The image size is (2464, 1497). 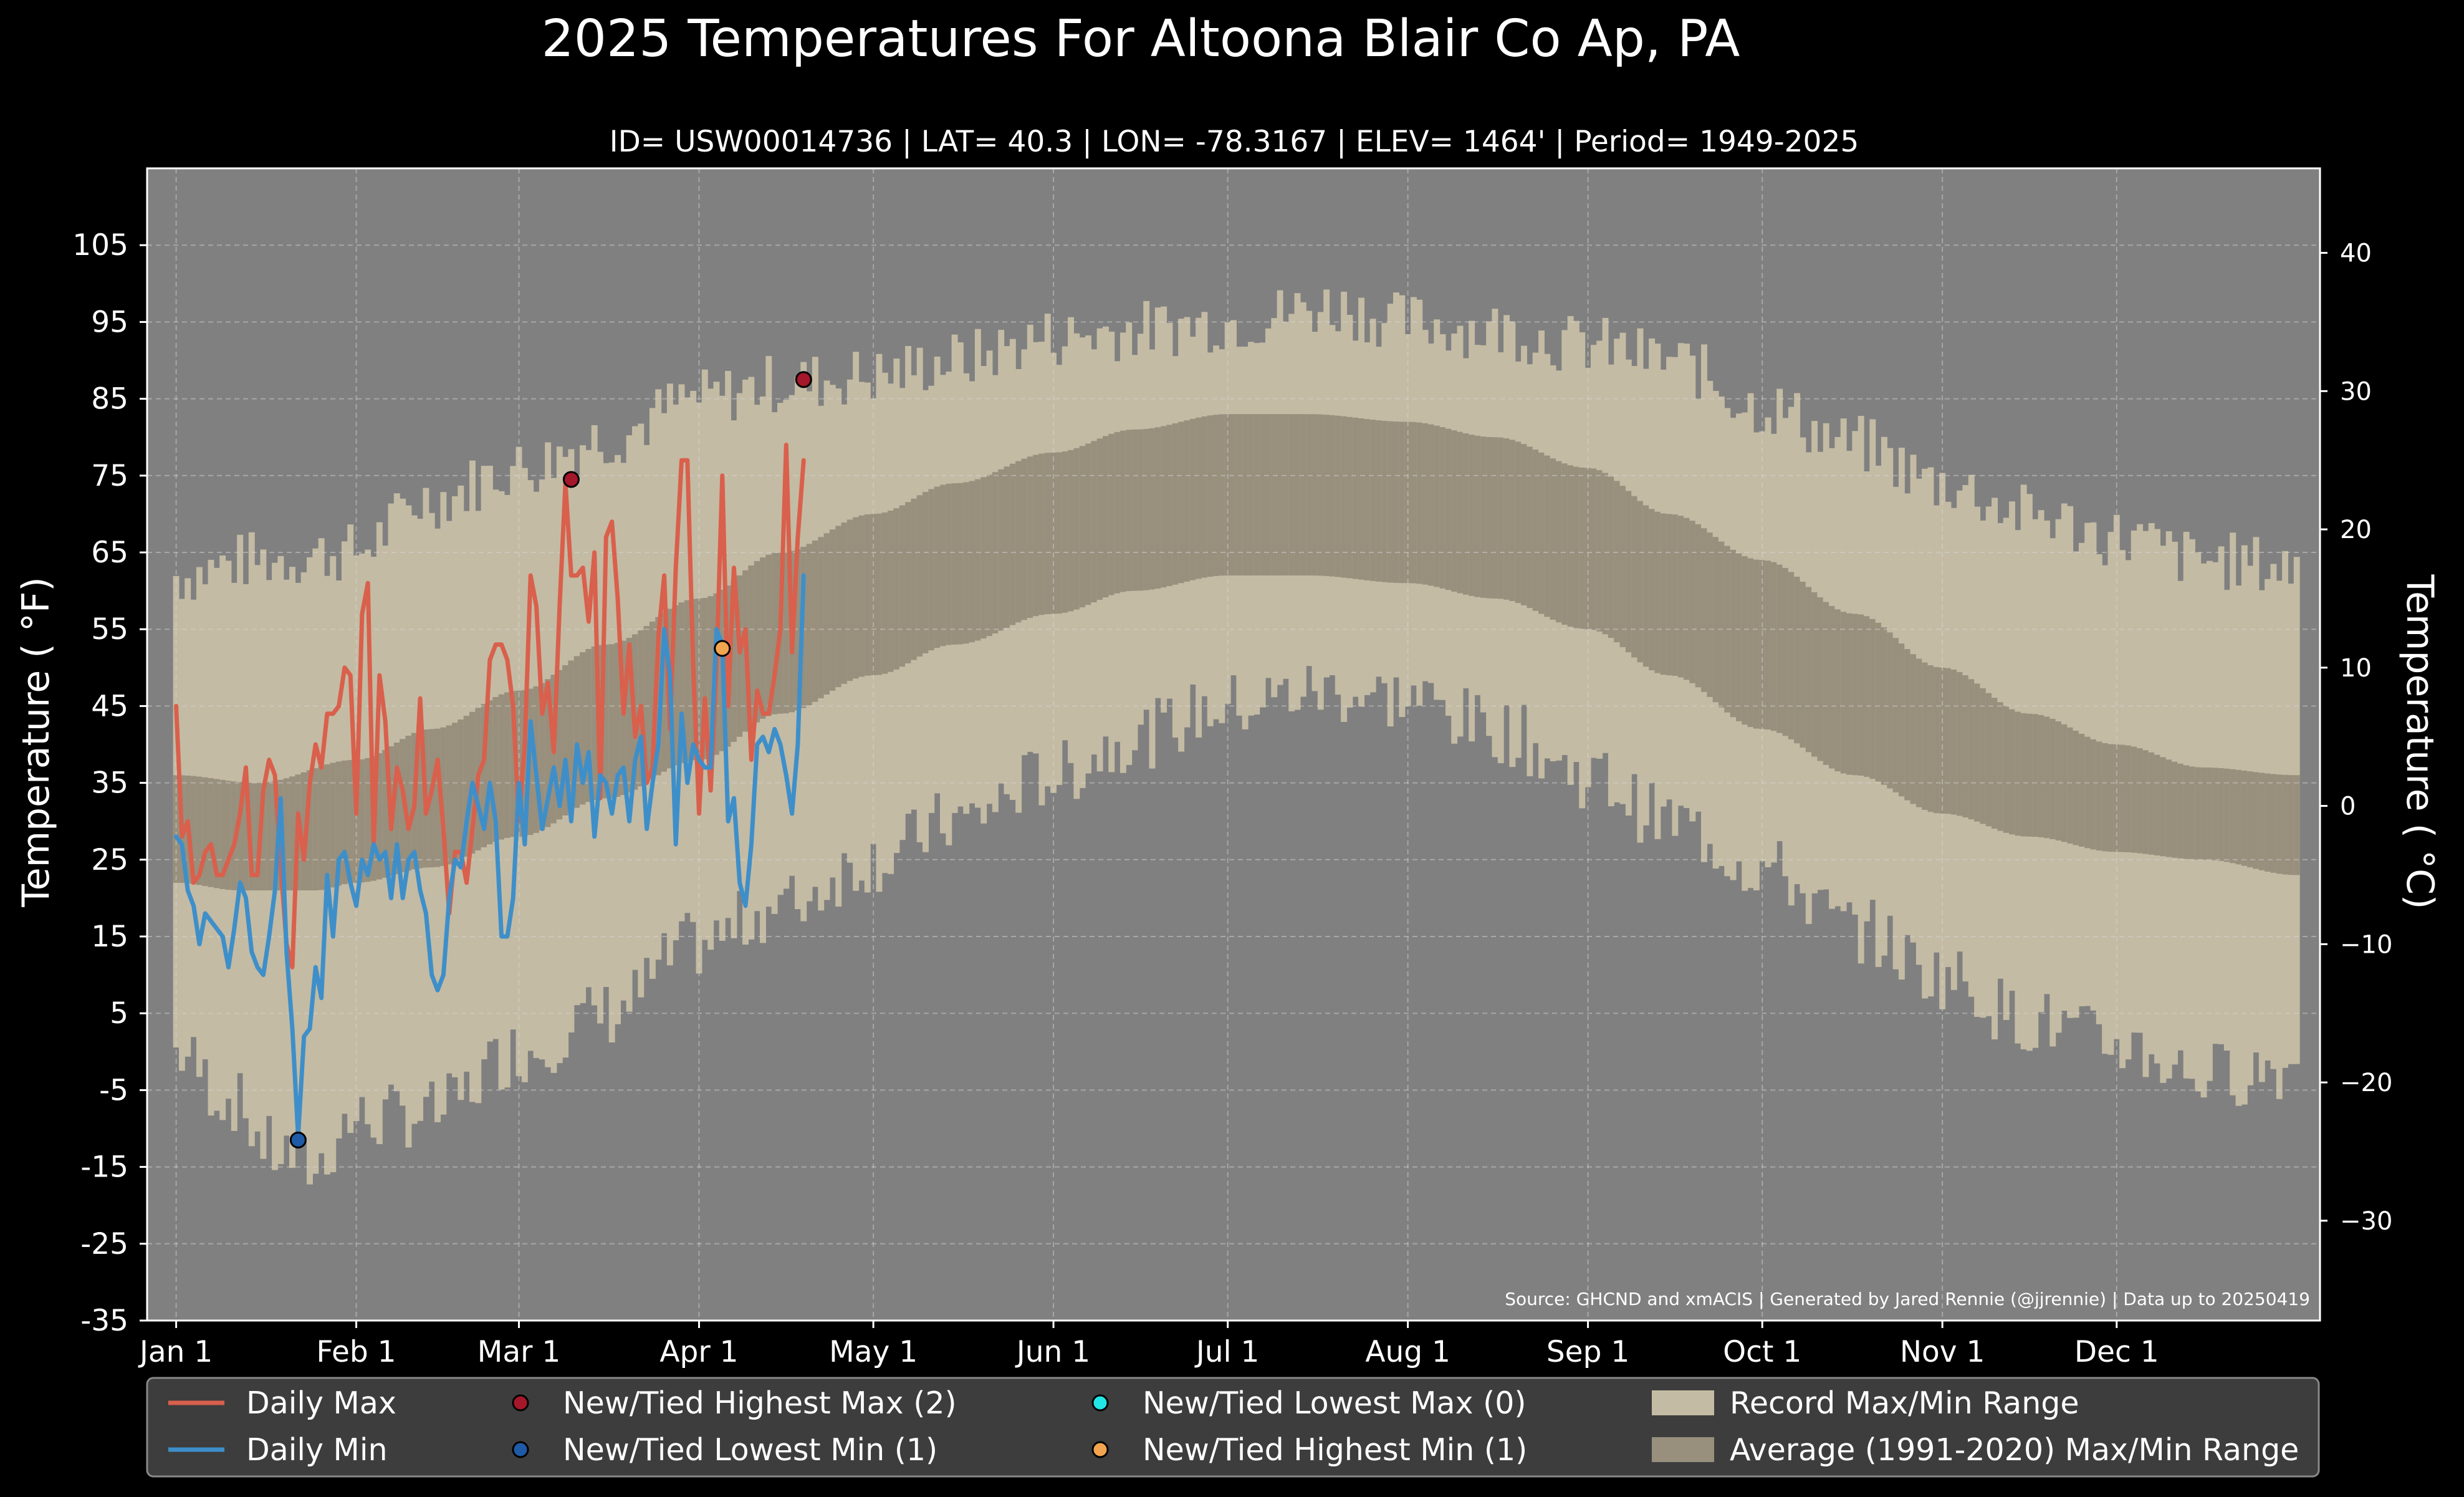 What do you see at coordinates (571, 479) in the screenshot?
I see `record-marker` at bounding box center [571, 479].